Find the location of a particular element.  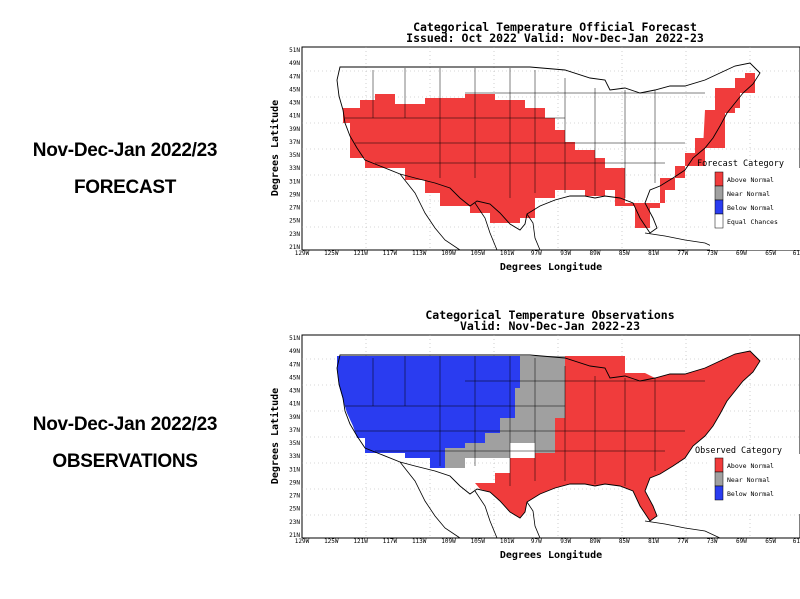

obs-legend-label-below: Below Normal is located at coordinates (750, 494).